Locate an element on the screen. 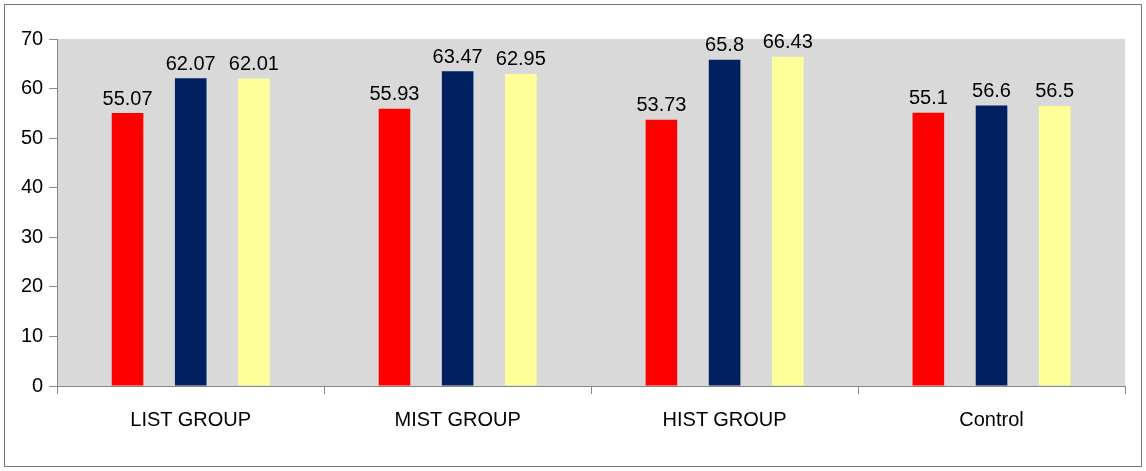 This screenshot has width=1146, height=471. y-tick-label: 0 is located at coordinates (38, 384).